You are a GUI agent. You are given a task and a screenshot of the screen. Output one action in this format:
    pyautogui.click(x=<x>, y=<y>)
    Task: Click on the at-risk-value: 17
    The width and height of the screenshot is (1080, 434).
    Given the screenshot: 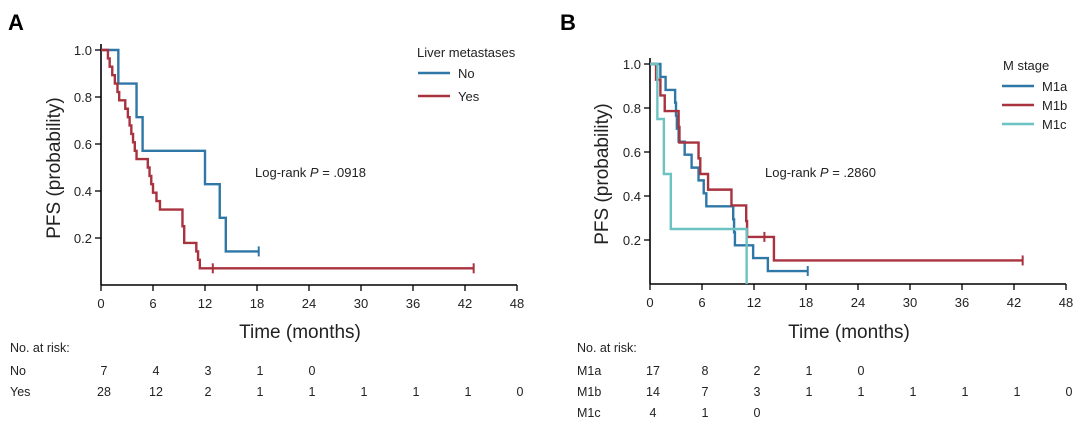 What is the action you would take?
    pyautogui.click(x=653, y=371)
    